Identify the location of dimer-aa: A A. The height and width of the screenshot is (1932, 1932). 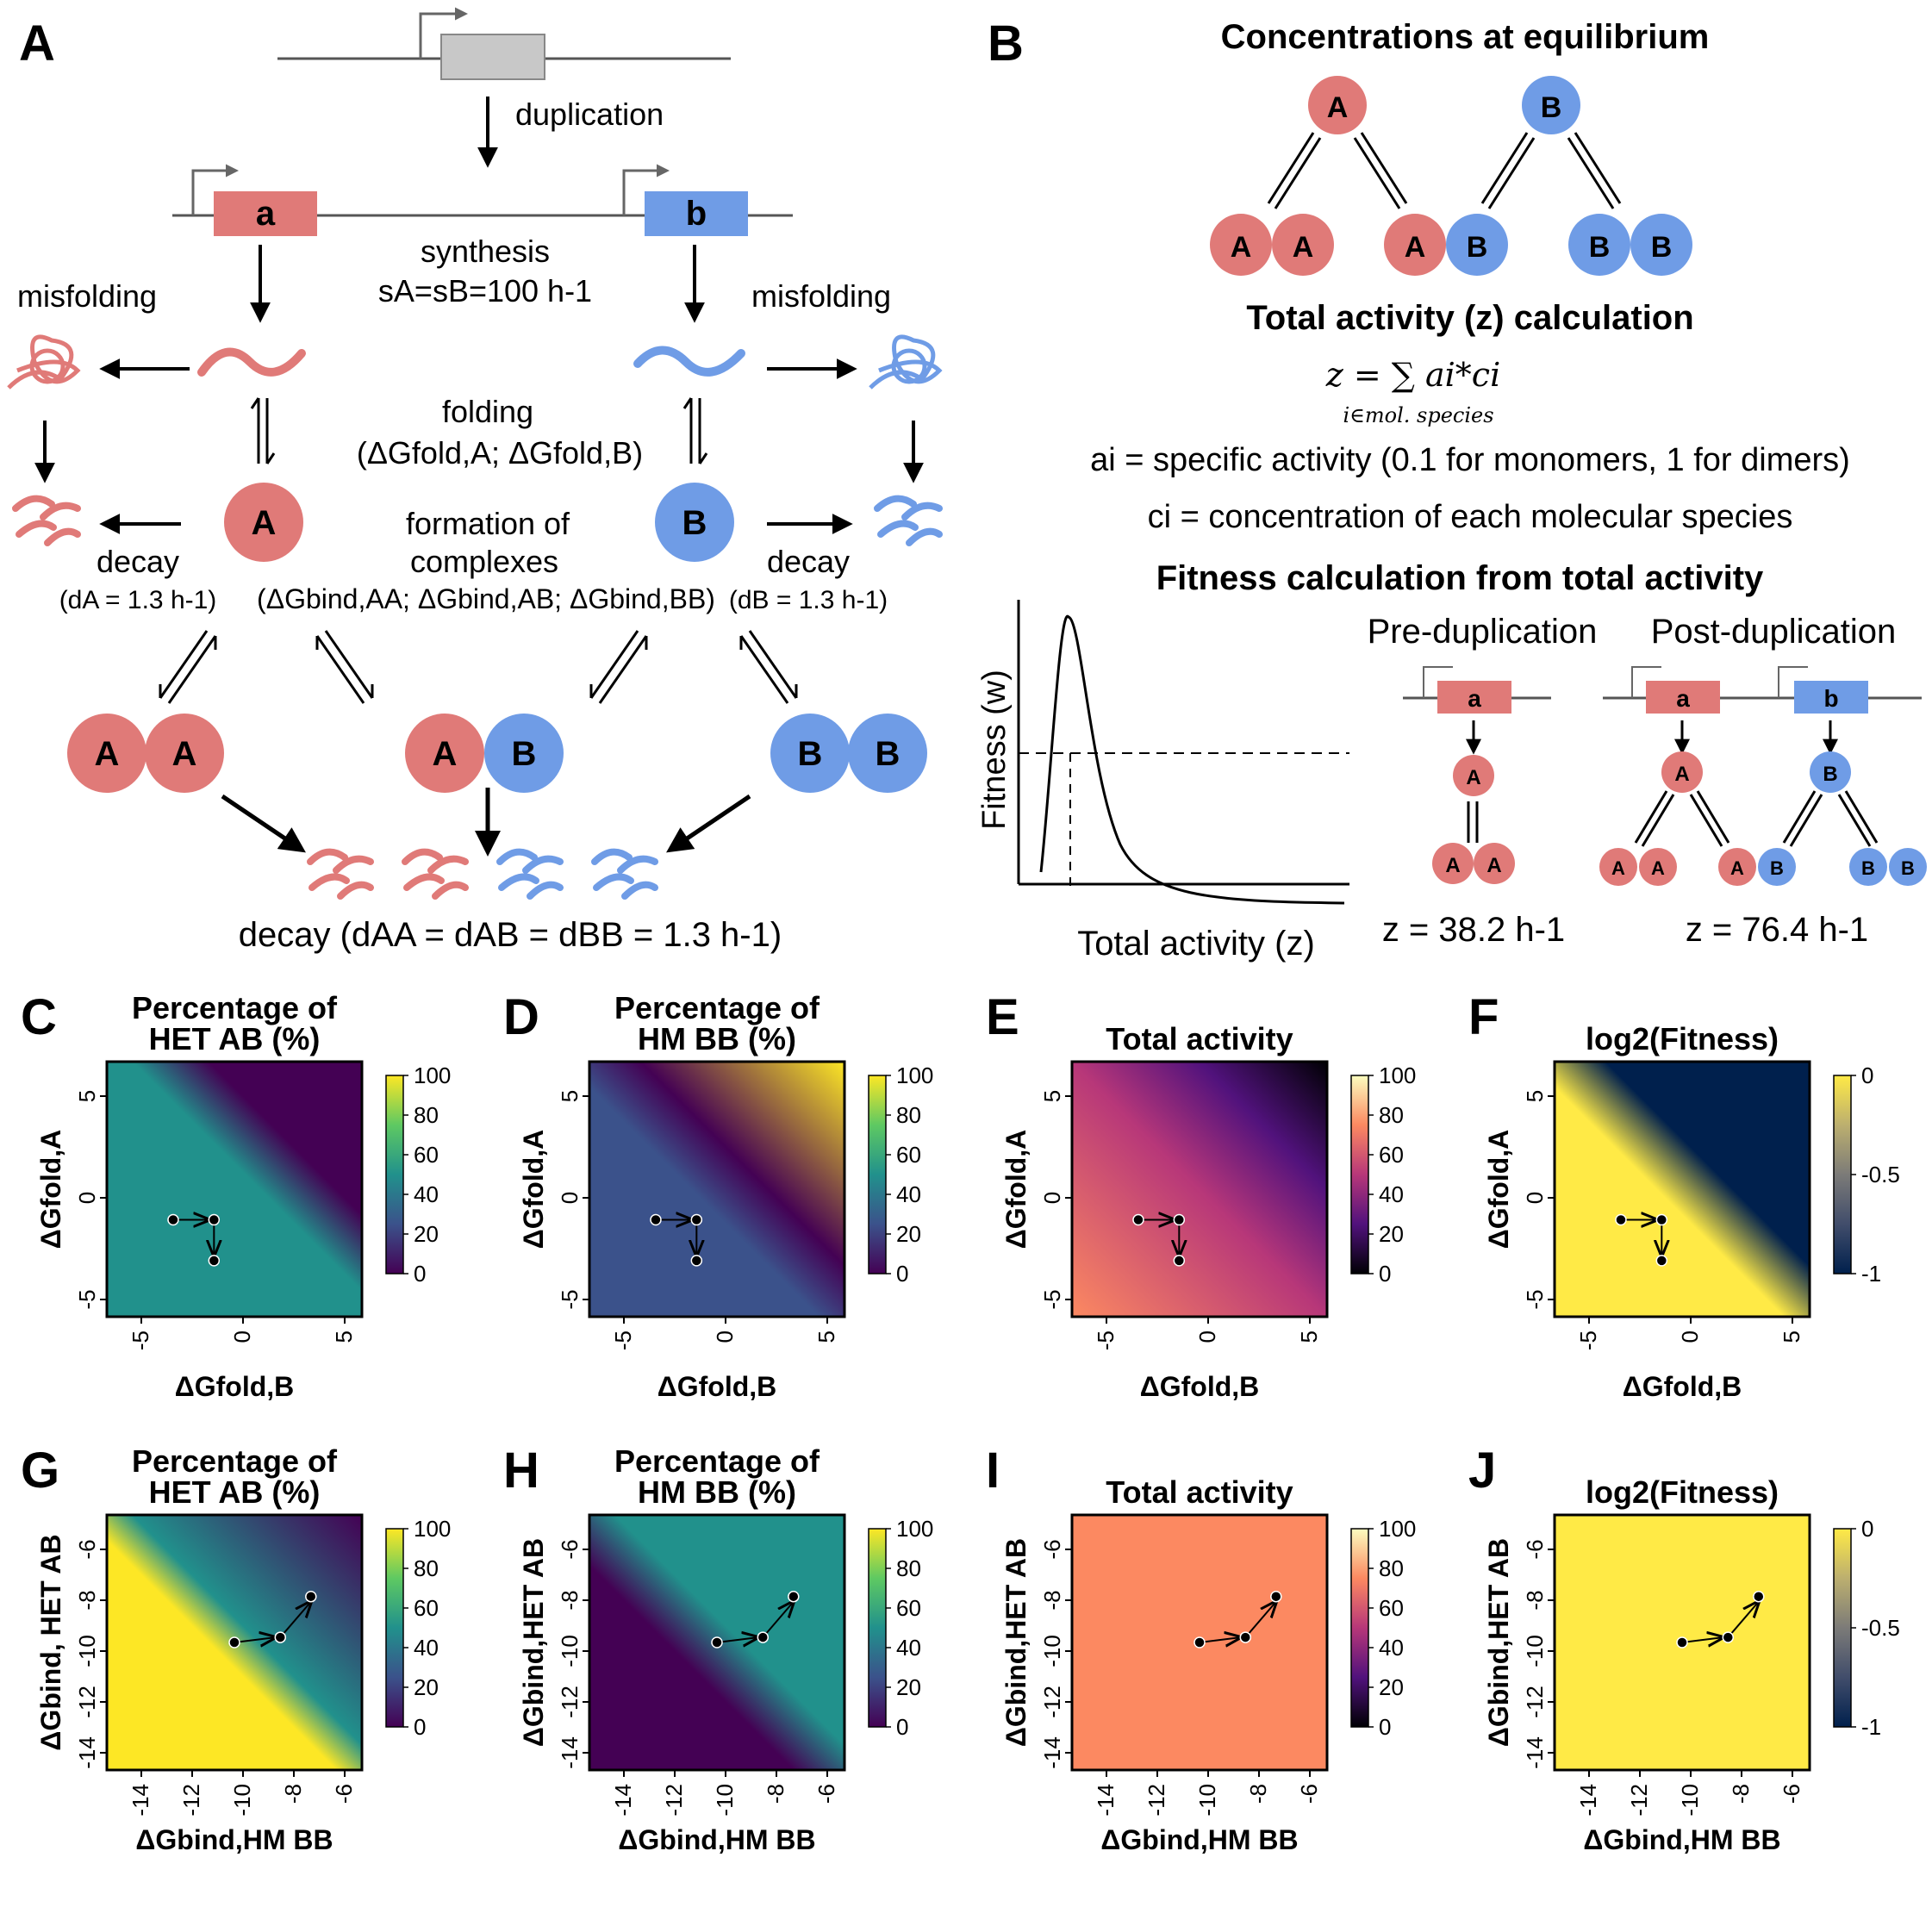
(145, 753).